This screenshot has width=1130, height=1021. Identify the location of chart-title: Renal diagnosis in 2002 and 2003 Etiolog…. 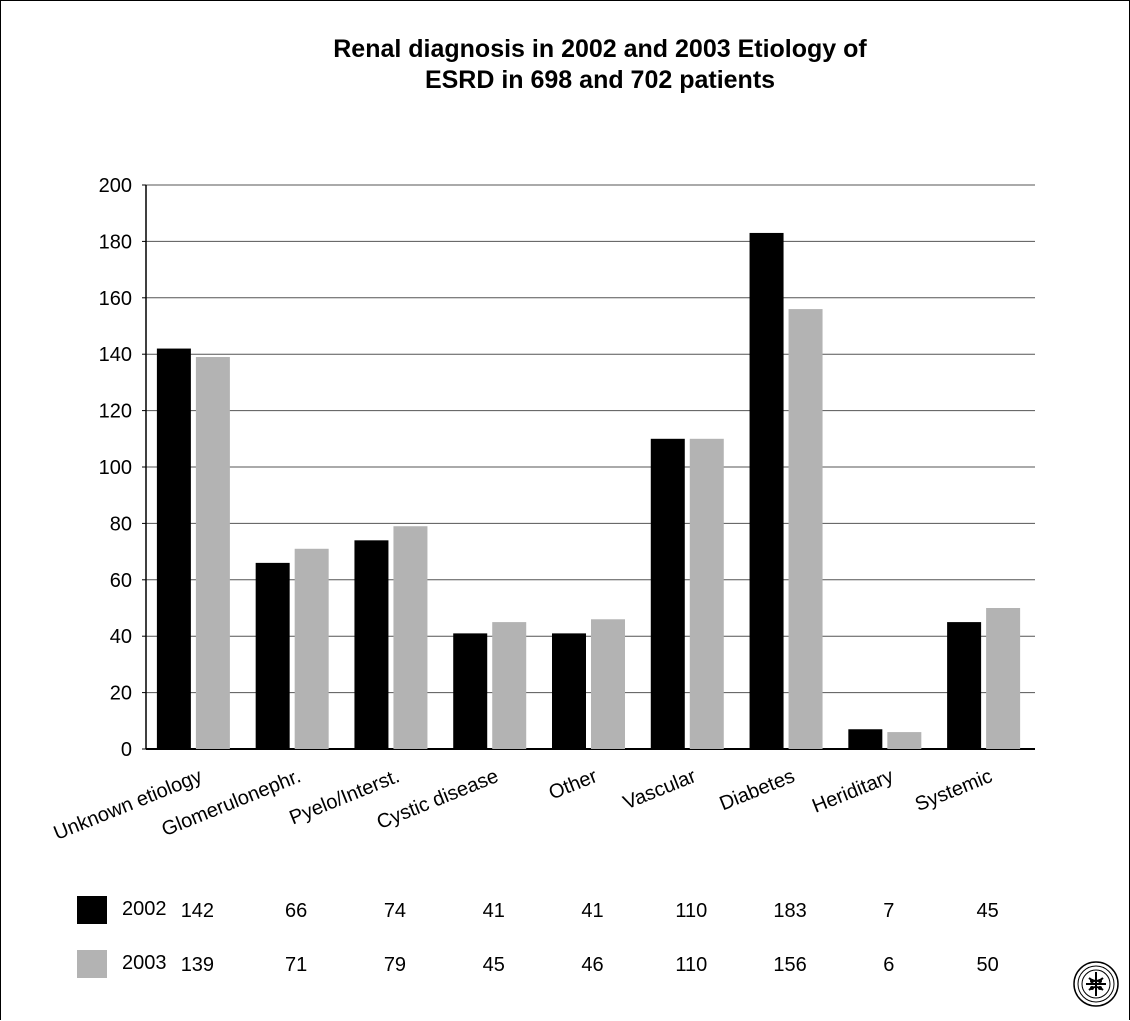
(600, 65).